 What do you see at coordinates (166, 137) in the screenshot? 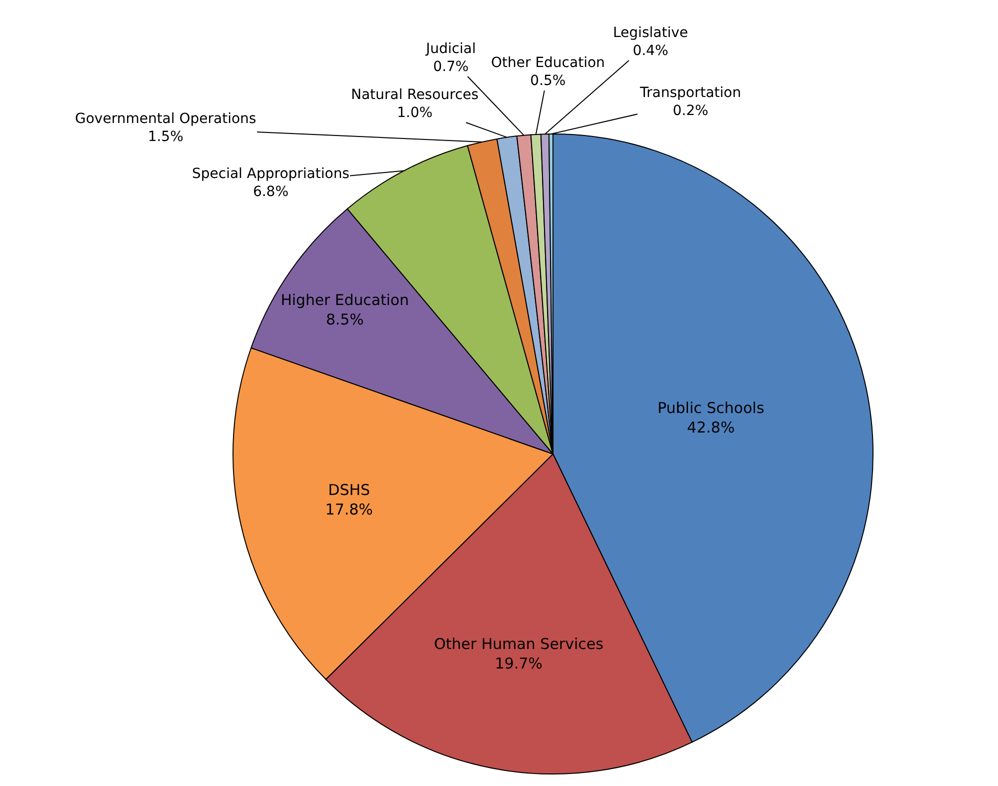
I see `data-label: 1.5%` at bounding box center [166, 137].